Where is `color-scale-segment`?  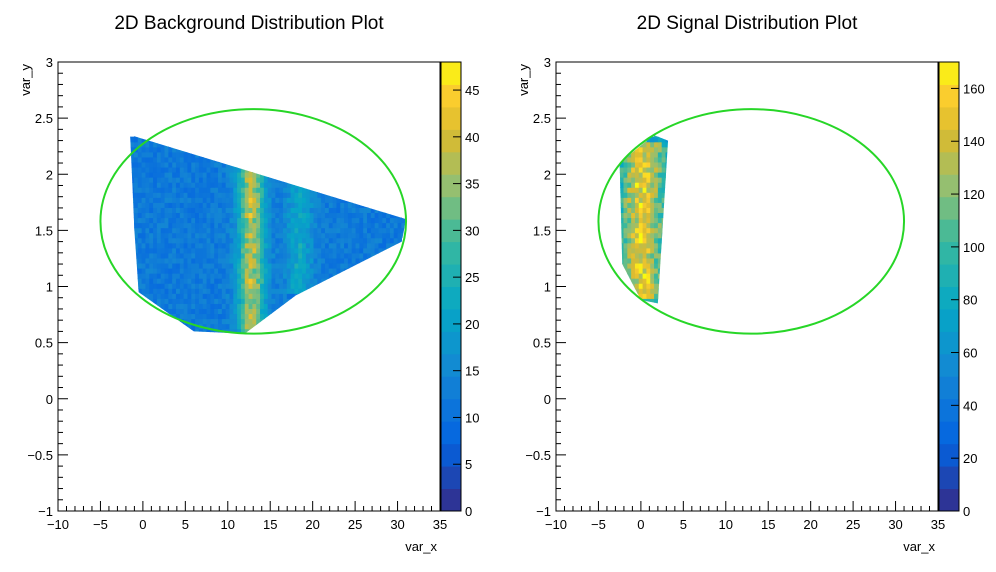 color-scale-segment is located at coordinates (451, 388).